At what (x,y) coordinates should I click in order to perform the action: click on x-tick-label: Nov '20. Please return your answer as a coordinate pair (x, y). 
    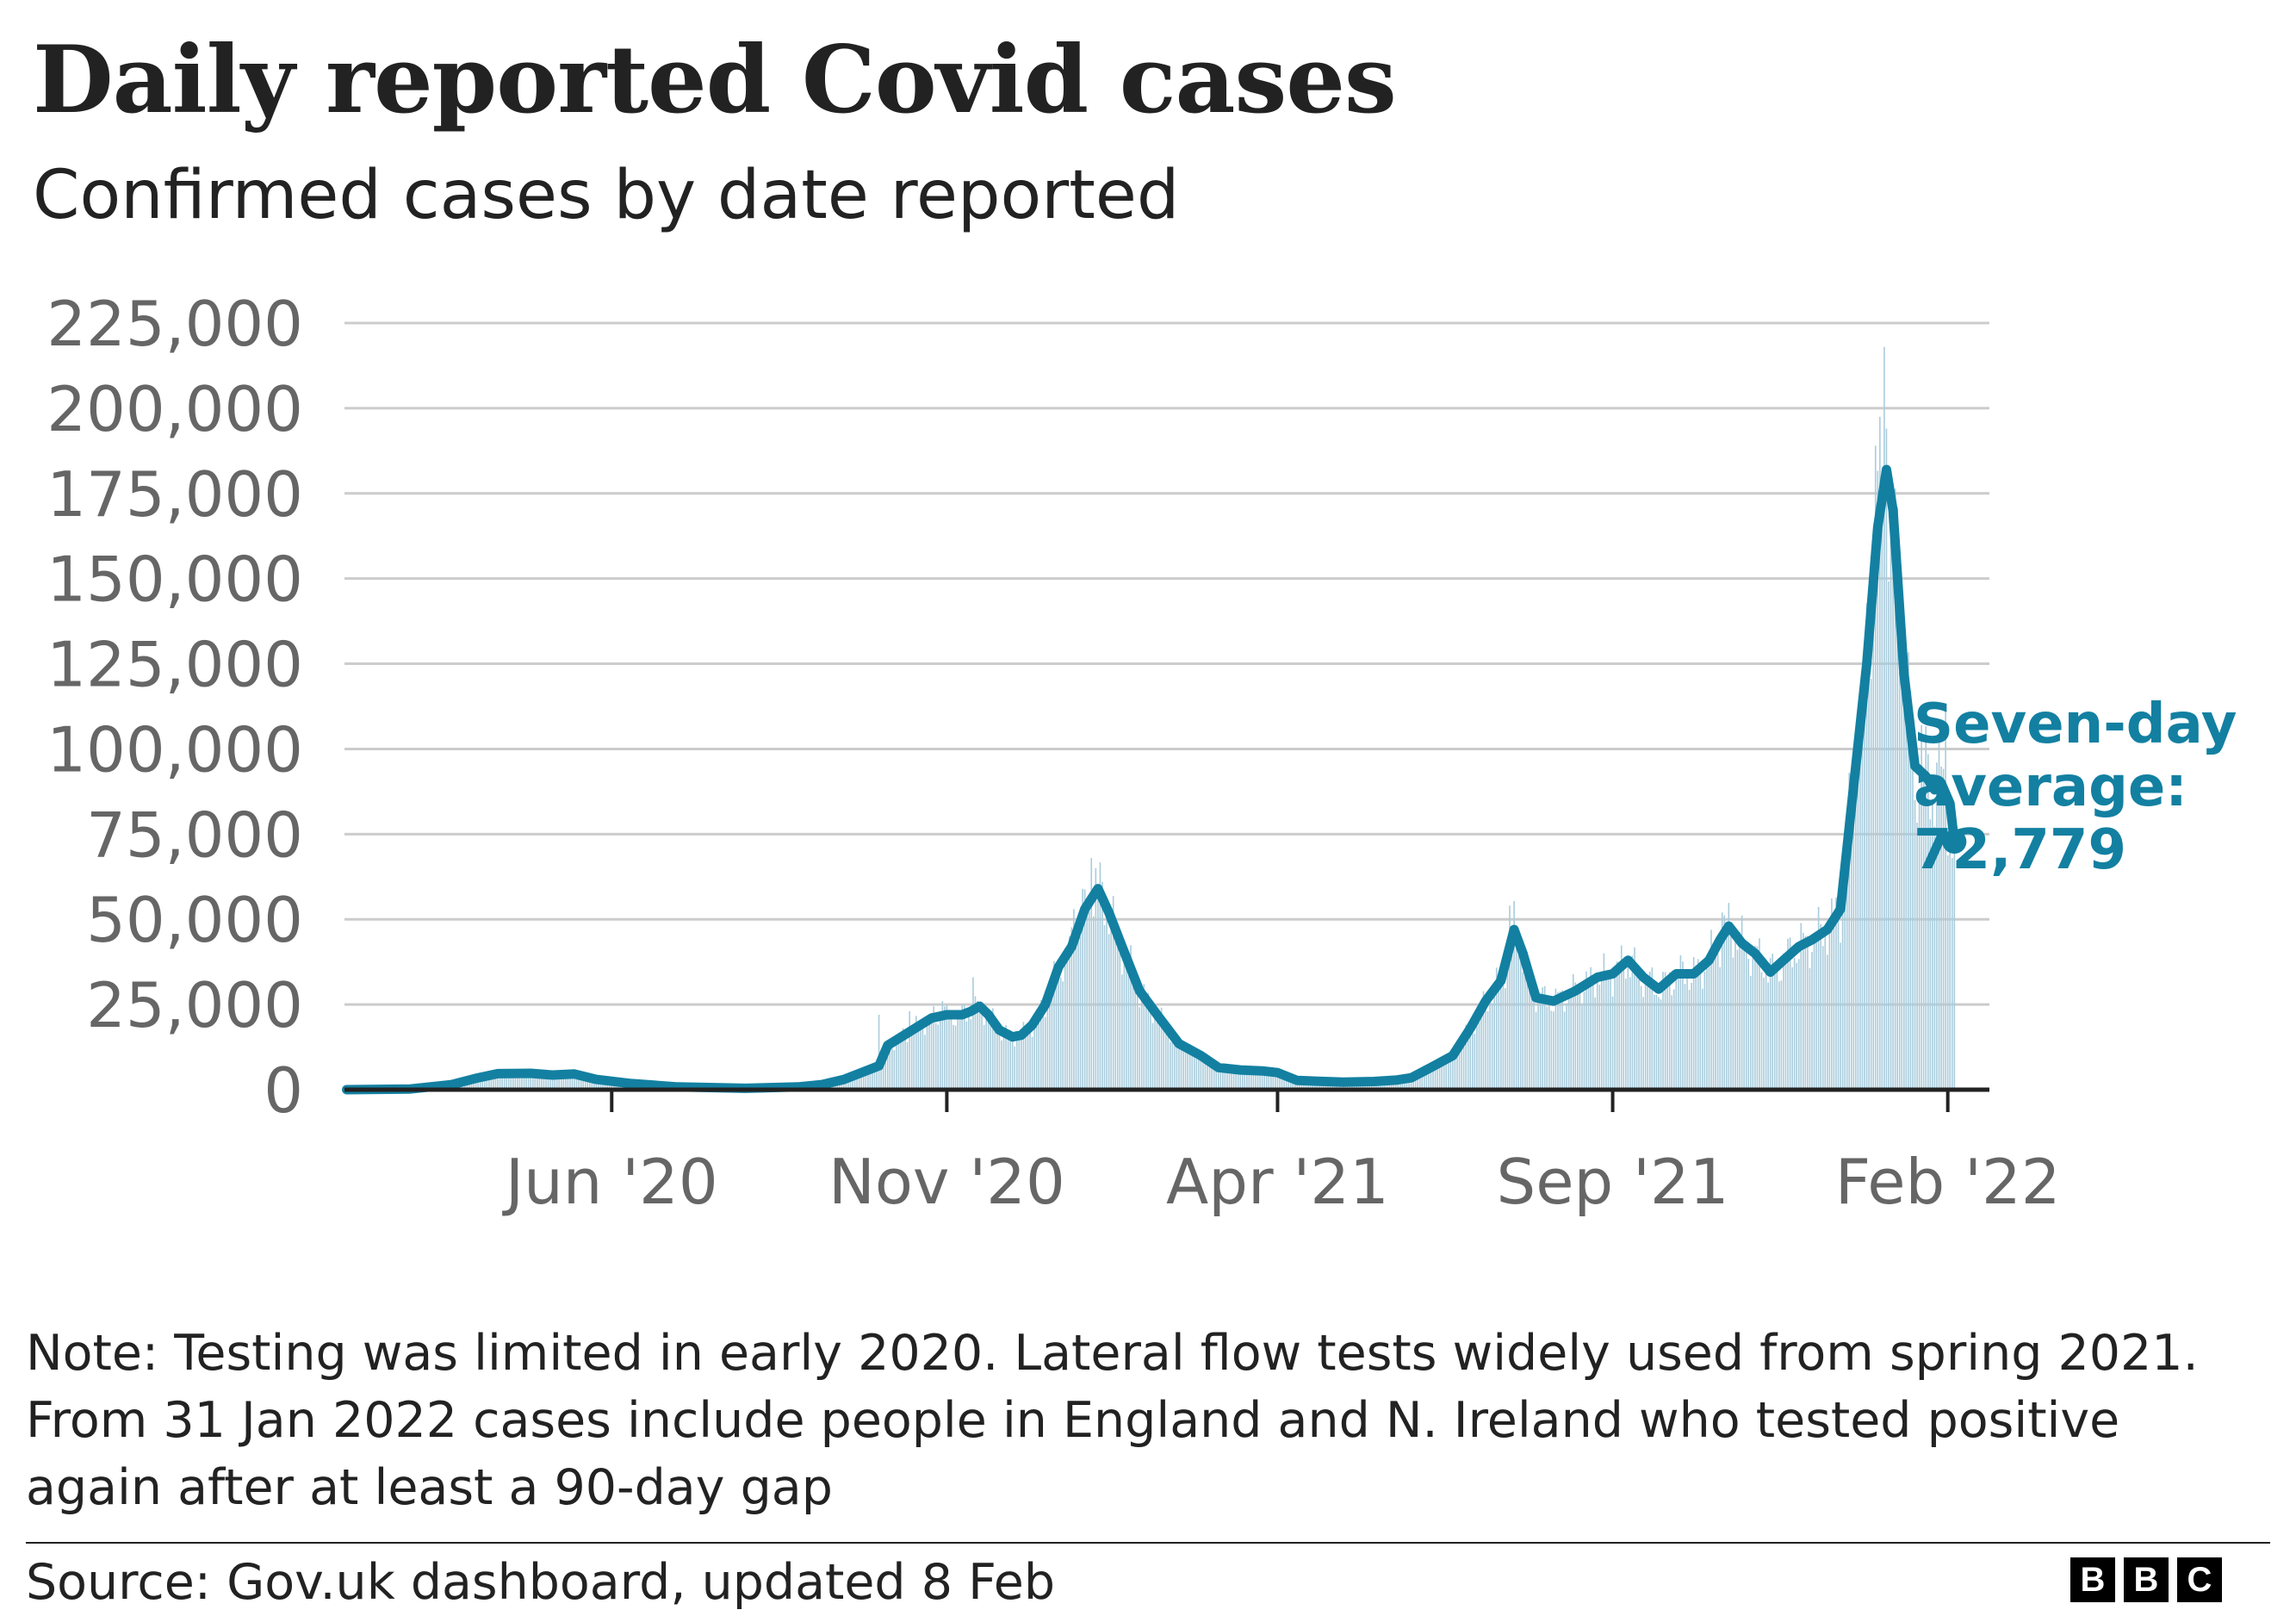
    Looking at the image, I should click on (946, 1182).